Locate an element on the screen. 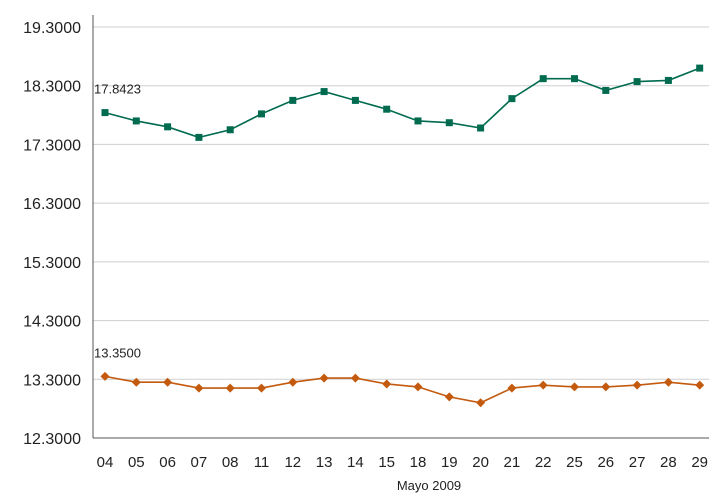  x-tick-label: 20 is located at coordinates (480, 462).